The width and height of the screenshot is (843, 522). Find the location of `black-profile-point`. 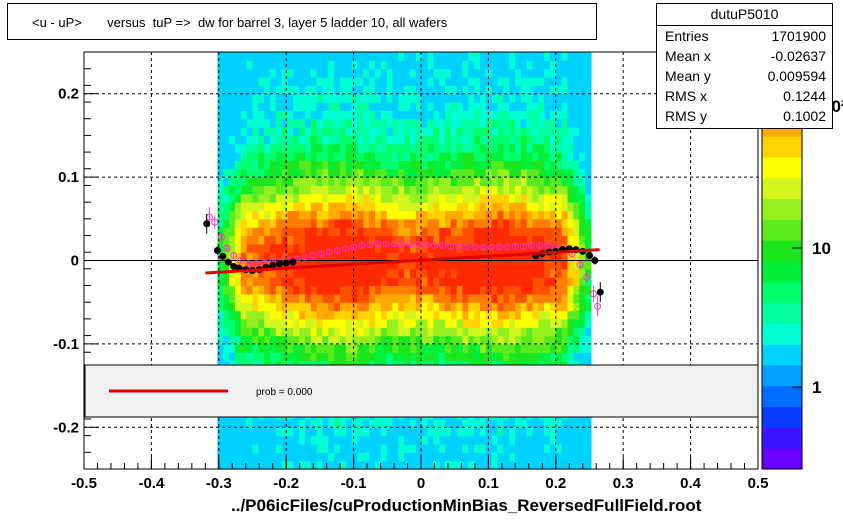

black-profile-point is located at coordinates (228, 262).